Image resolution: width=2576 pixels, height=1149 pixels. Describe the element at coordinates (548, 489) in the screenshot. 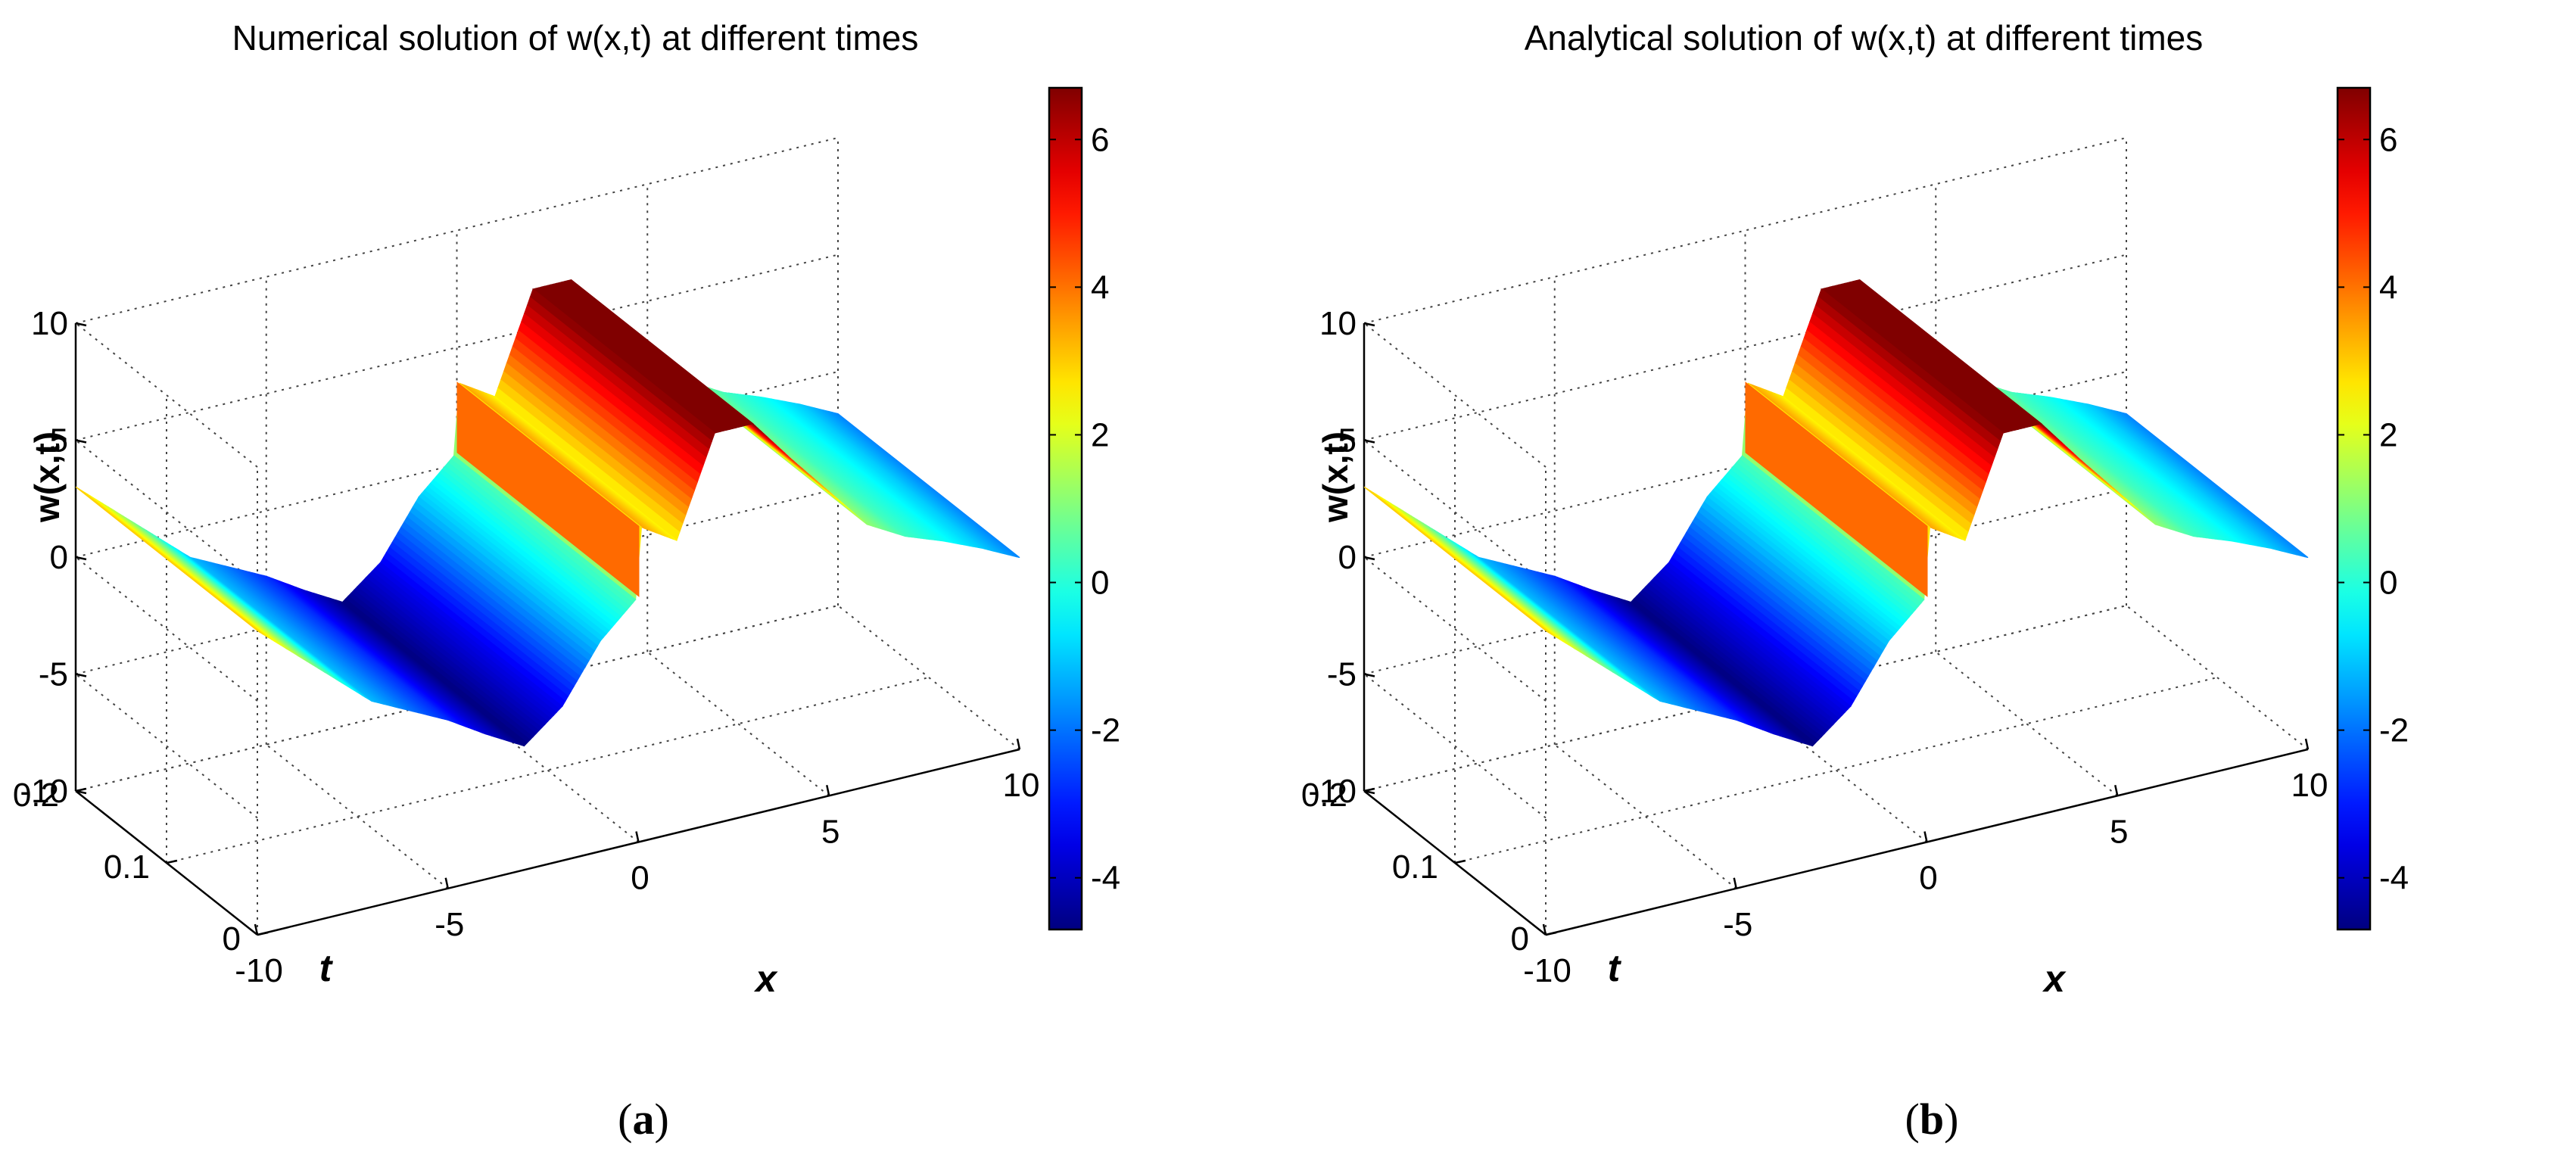

I see `surface-jump-face` at that location.